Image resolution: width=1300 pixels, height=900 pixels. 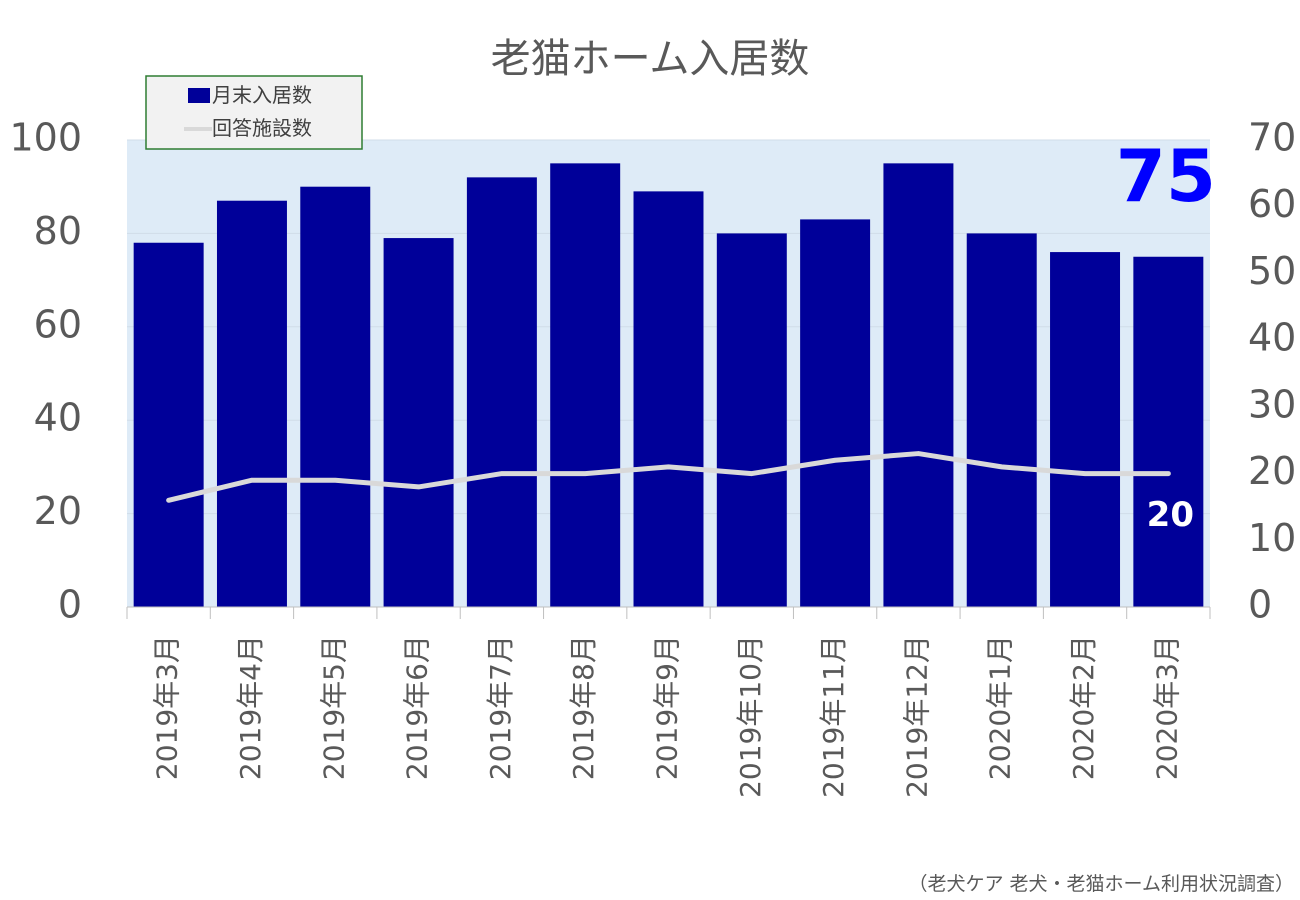 I want to click on source-note: （老犬ケア 老犬・老猫ホーム利用状況調査）, so click(x=1101, y=884).